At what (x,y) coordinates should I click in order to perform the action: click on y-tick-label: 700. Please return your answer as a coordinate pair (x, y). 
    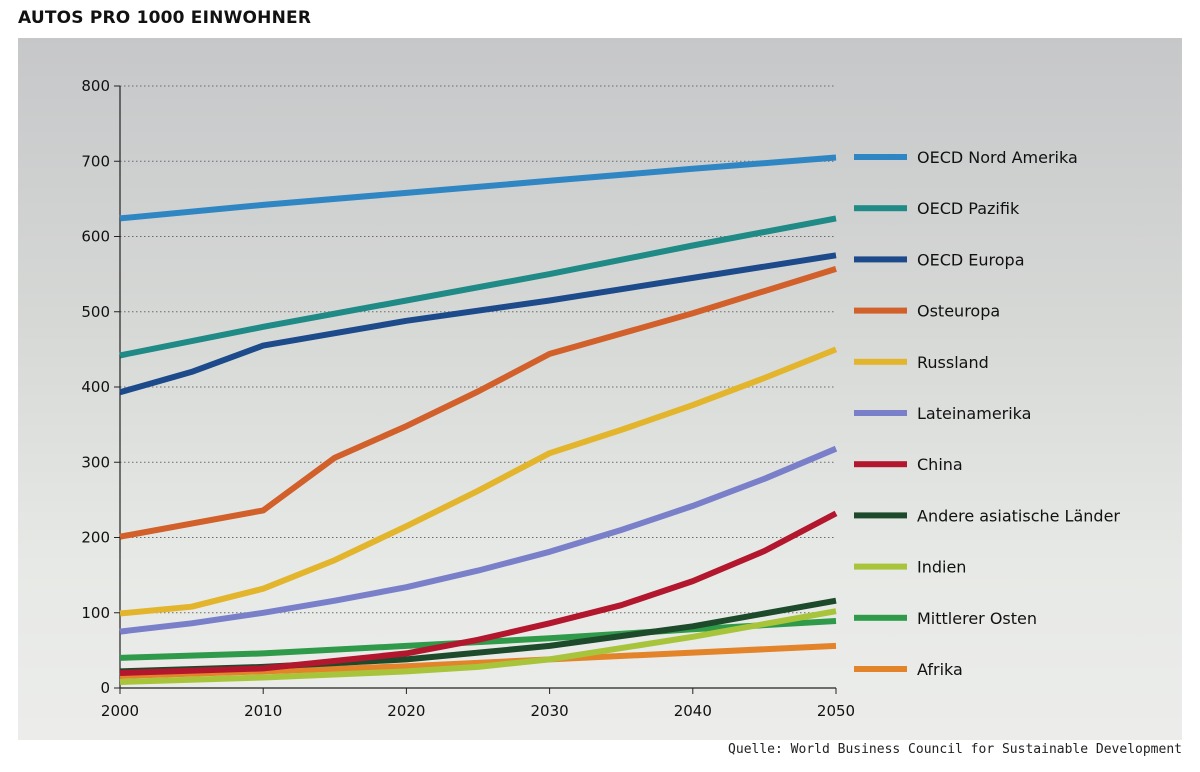
    Looking at the image, I should click on (95, 161).